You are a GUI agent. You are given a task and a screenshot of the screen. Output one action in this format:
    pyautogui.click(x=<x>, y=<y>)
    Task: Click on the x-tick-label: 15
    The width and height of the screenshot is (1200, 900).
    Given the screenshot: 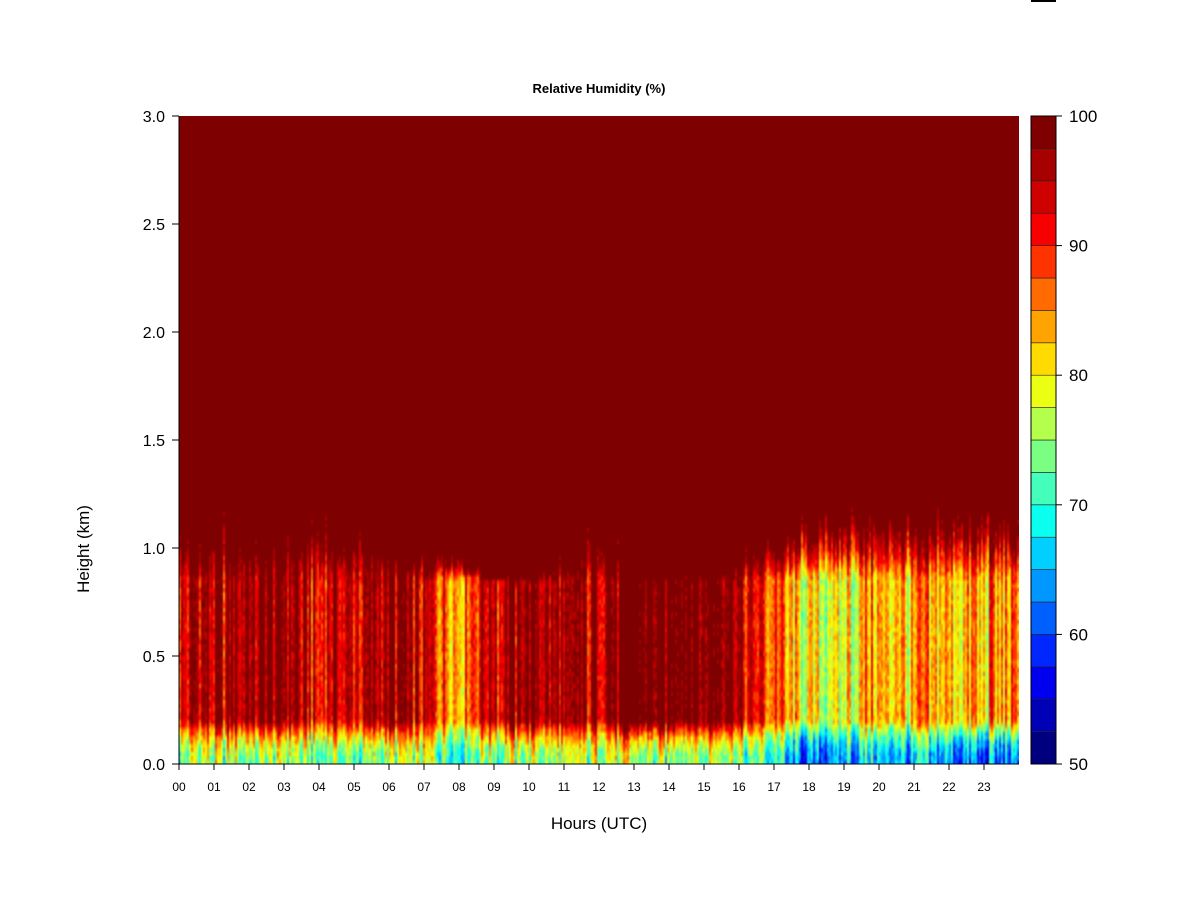 What is the action you would take?
    pyautogui.click(x=704, y=787)
    